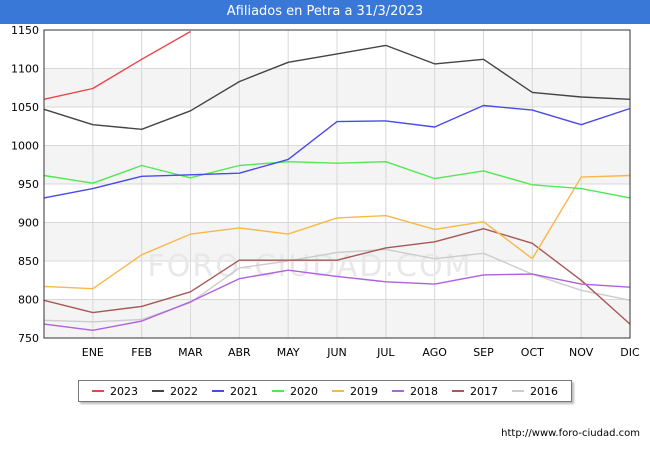 Image resolution: width=650 pixels, height=450 pixels. I want to click on y-tick-label: 1000, so click(25, 146).